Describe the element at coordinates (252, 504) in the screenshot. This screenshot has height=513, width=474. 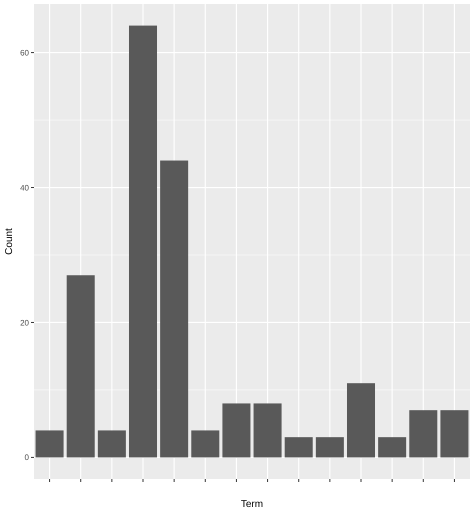
I see `x-axis-title: Term` at that location.